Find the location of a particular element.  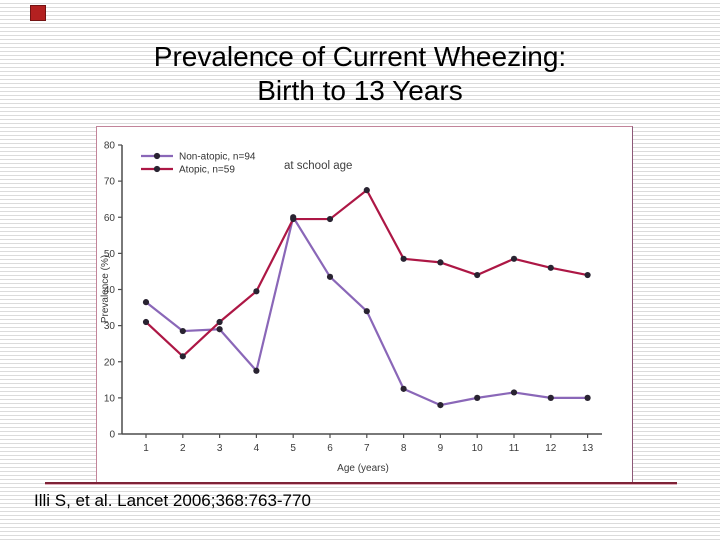

y-tick-label: 40 is located at coordinates (110, 290).